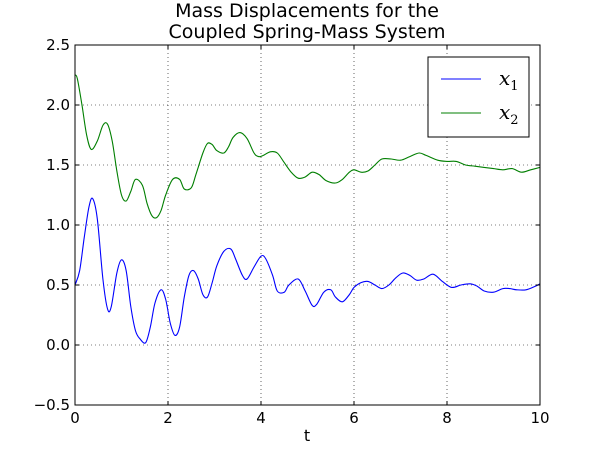 This screenshot has height=450, width=600. Describe the element at coordinates (509, 114) in the screenshot. I see `legend-label-x2: x2` at that location.